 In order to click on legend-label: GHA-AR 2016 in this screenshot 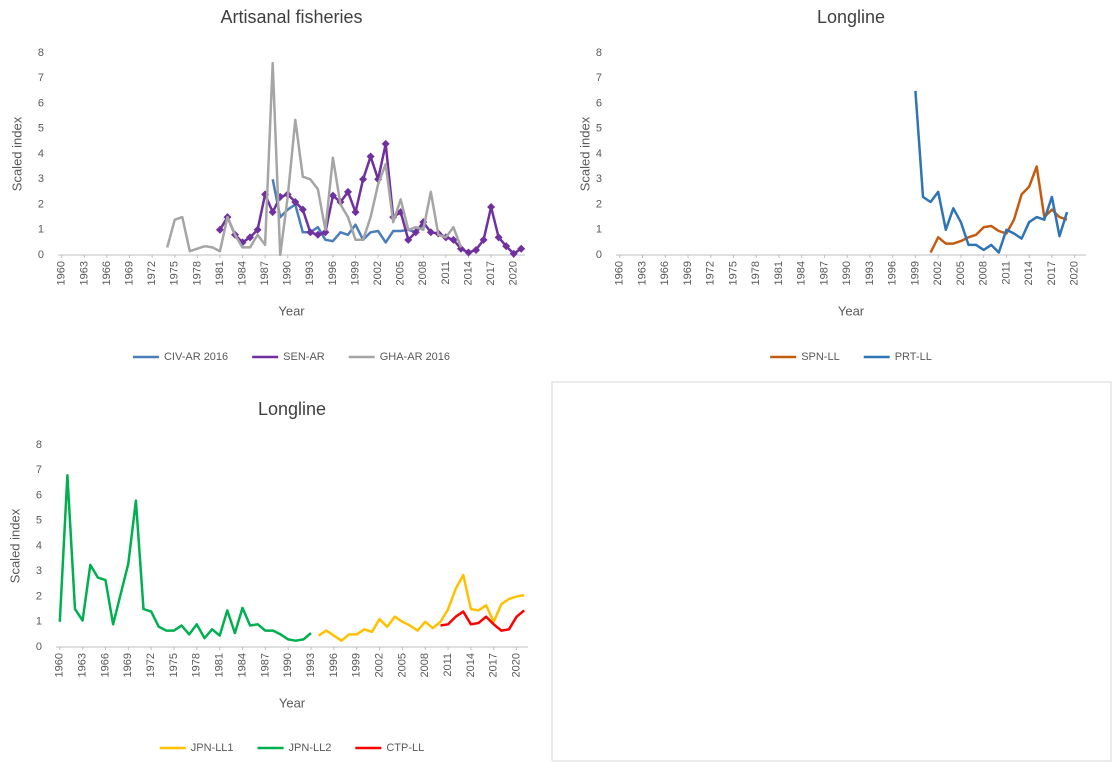, I will do `click(415, 357)`.